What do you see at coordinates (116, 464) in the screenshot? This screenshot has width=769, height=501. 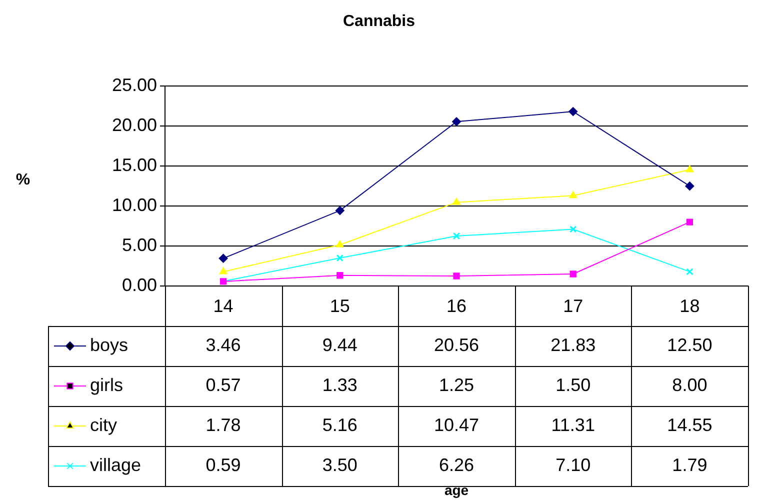 I see `legend-label: village` at bounding box center [116, 464].